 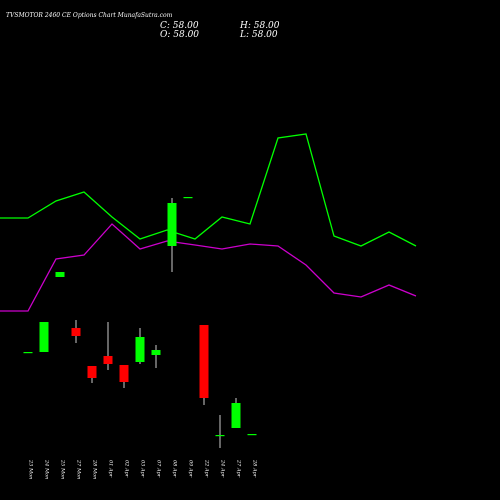 What do you see at coordinates (191, 469) in the screenshot?
I see `x-tick-label: 09 Apr` at bounding box center [191, 469].